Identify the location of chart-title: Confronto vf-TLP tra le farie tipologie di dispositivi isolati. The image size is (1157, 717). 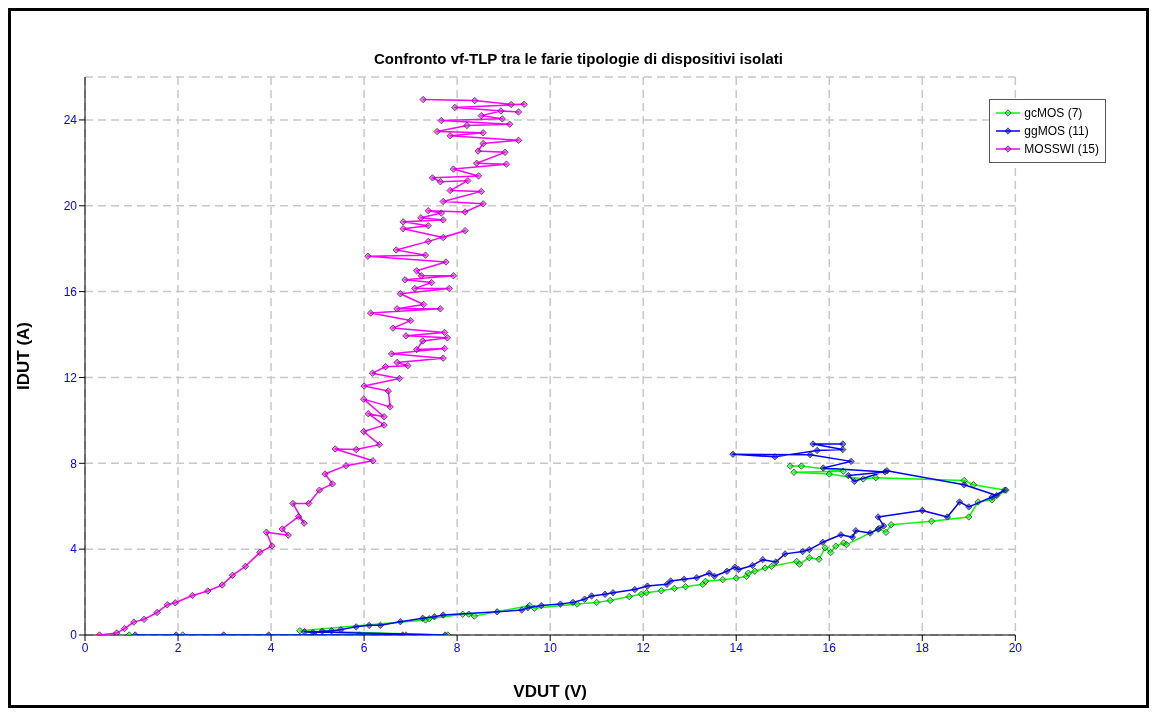
(578, 59).